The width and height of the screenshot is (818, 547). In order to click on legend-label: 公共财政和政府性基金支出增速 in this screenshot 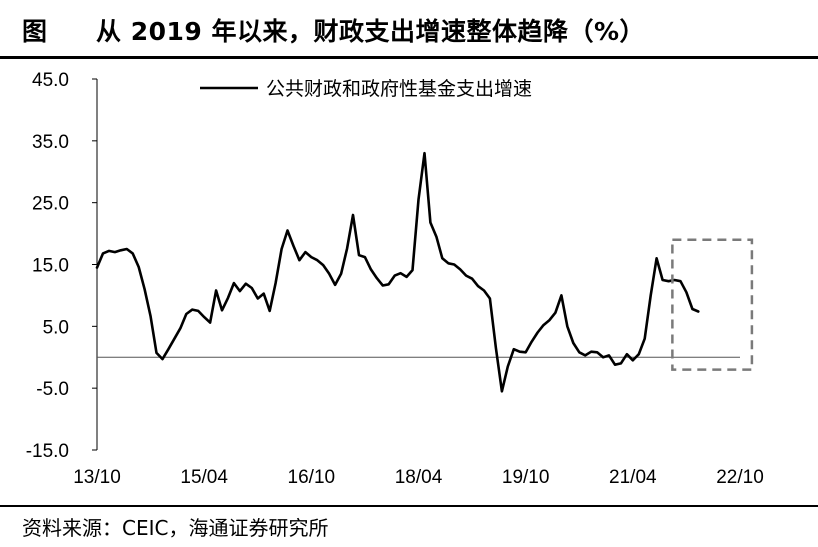, I will do `click(399, 89)`.